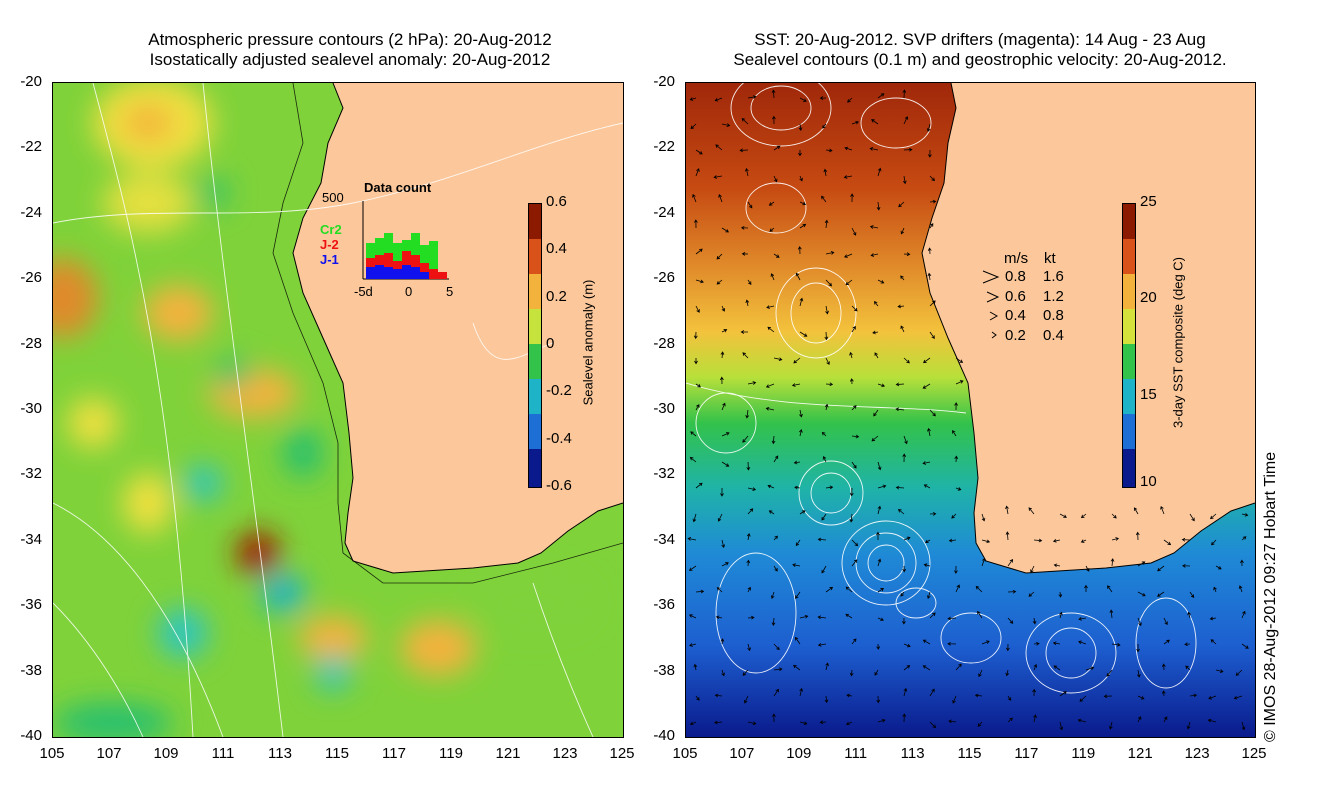 The width and height of the screenshot is (1320, 810). I want to click on velocity-legend-kt: 1.6, so click(1053, 276).